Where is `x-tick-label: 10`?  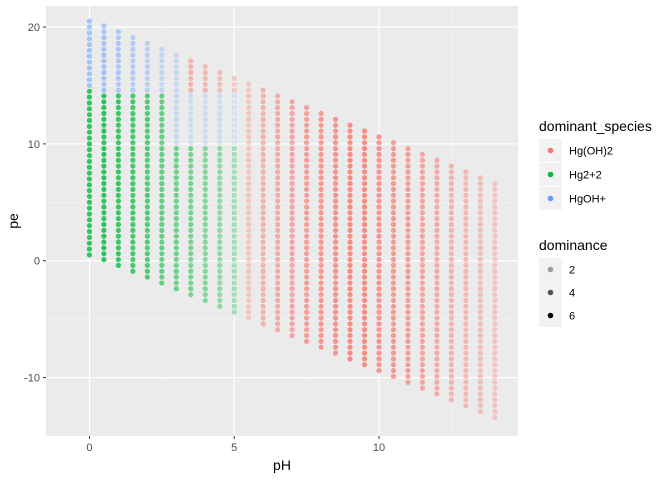 x-tick-label: 10 is located at coordinates (379, 448).